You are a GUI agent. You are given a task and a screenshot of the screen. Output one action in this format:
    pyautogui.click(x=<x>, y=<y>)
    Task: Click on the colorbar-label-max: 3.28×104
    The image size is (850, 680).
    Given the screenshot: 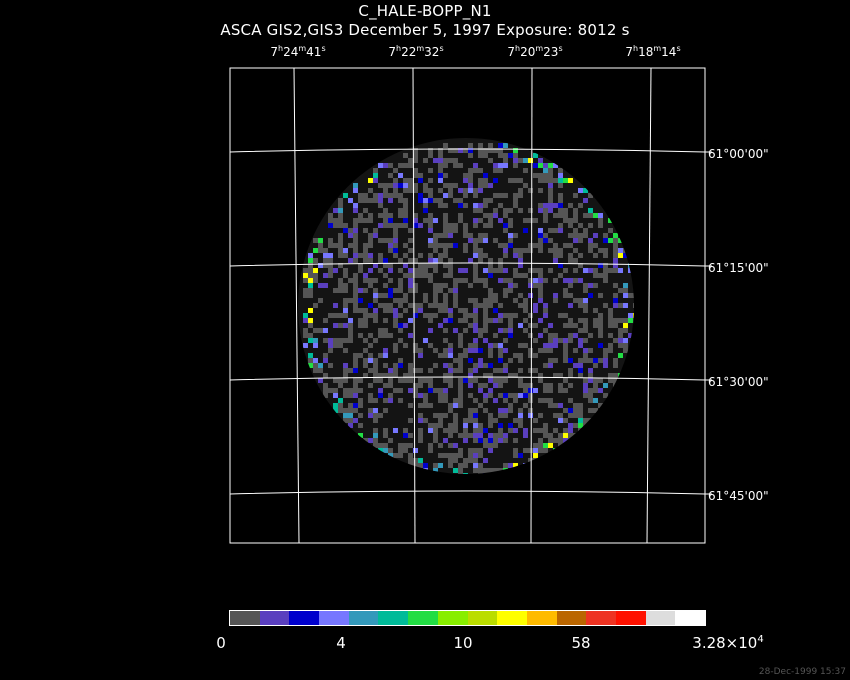 What is the action you would take?
    pyautogui.click(x=728, y=643)
    